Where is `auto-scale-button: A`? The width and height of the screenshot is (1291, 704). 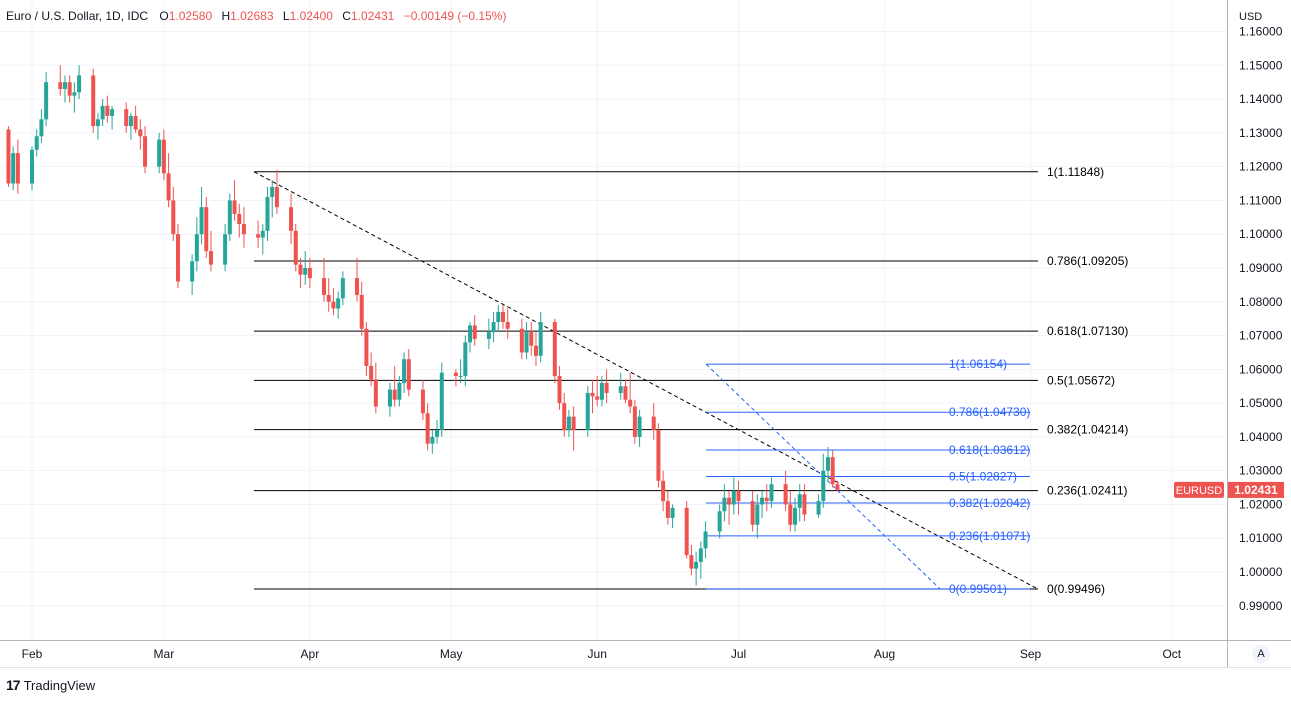
auto-scale-button: A is located at coordinates (1261, 654).